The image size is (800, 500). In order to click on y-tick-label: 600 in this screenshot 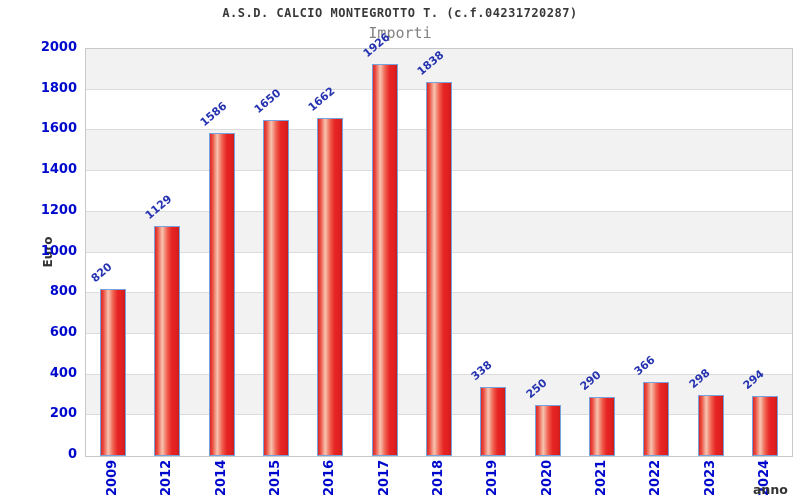, I will do `click(63, 332)`.